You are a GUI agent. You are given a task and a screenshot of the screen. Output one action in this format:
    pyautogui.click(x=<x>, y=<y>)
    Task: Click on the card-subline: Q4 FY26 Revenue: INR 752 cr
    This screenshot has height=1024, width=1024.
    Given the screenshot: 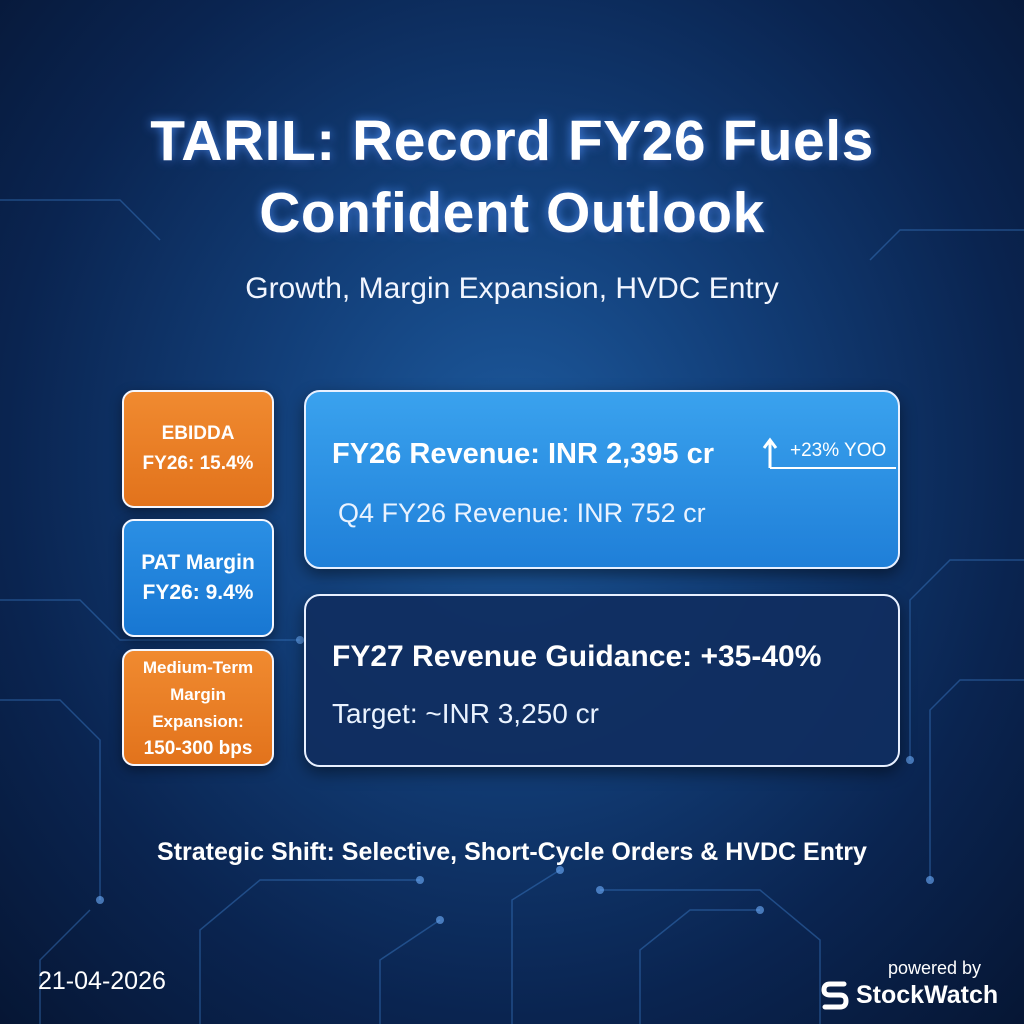 What is the action you would take?
    pyautogui.click(x=522, y=513)
    